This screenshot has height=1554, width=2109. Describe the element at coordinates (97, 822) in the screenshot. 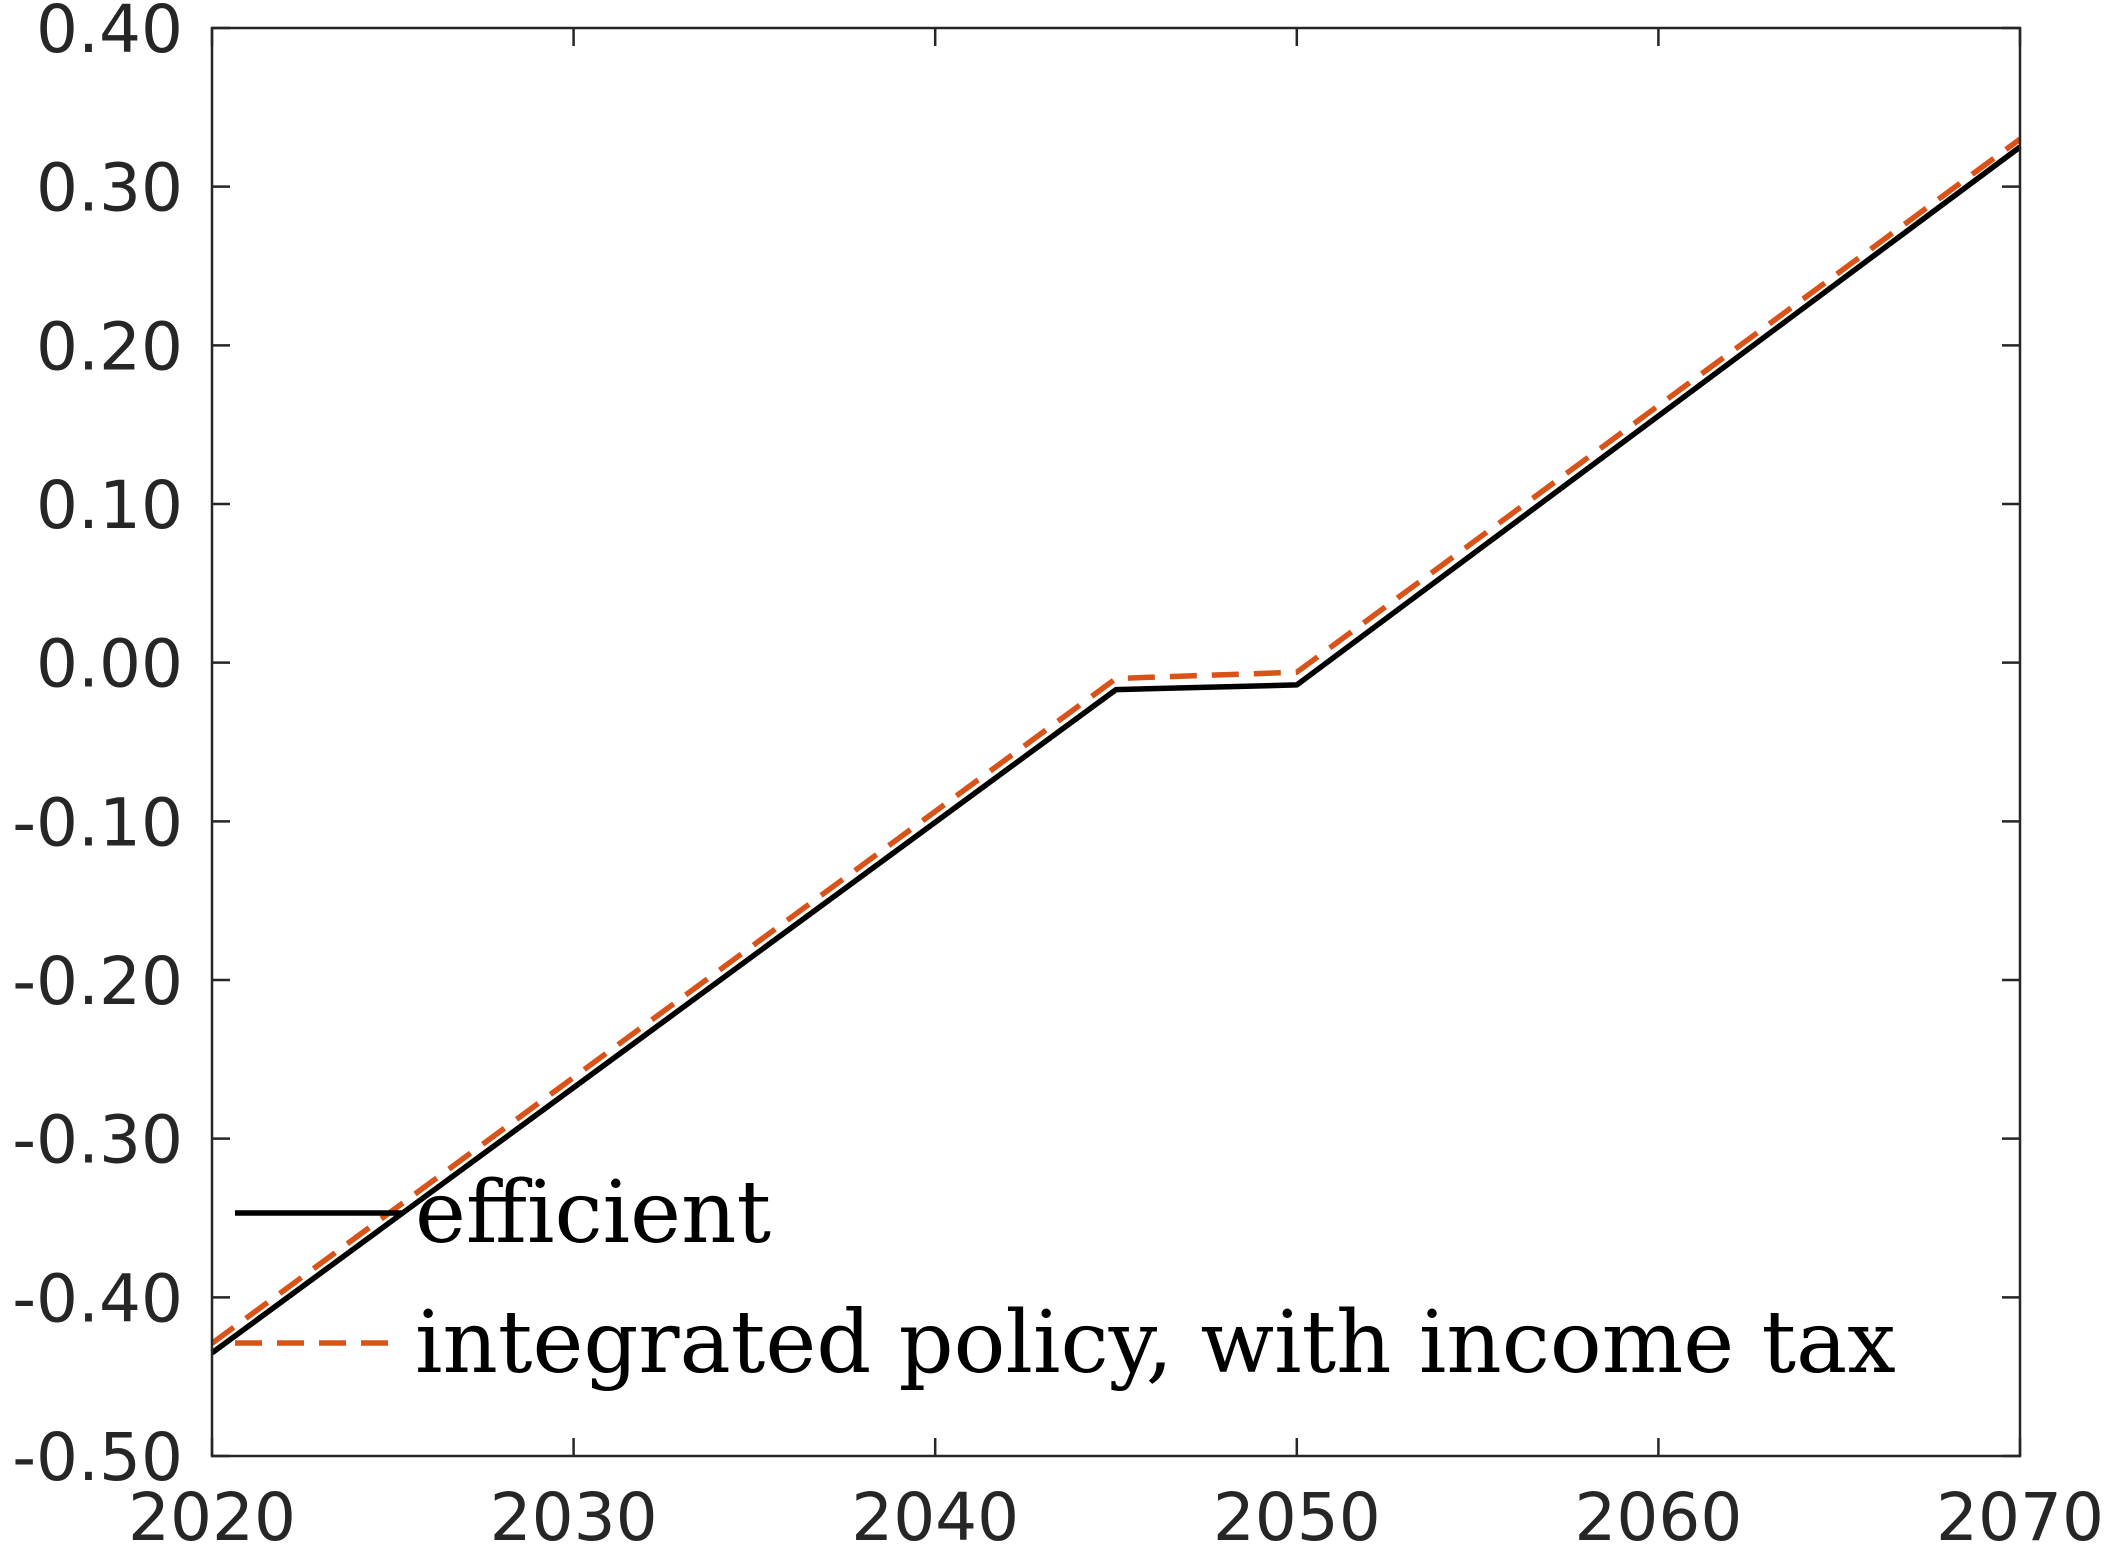

I see `y-tick-label: -0.10` at that location.